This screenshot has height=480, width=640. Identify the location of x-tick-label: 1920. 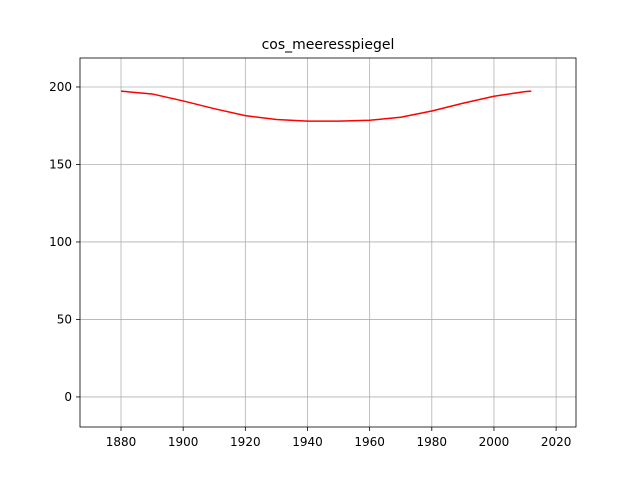
(245, 442).